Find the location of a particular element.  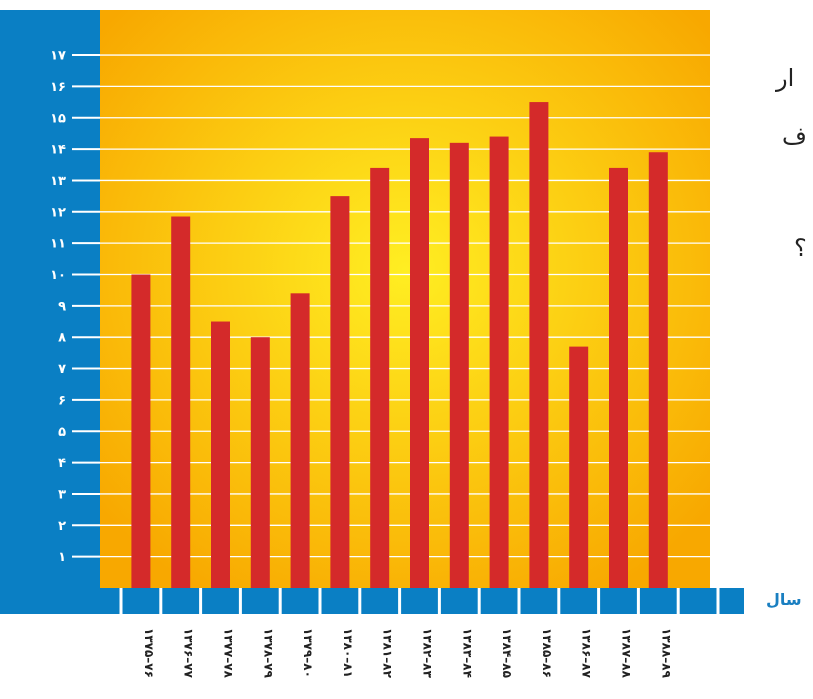

y-tick-label: ۴ is located at coordinates (62, 463).